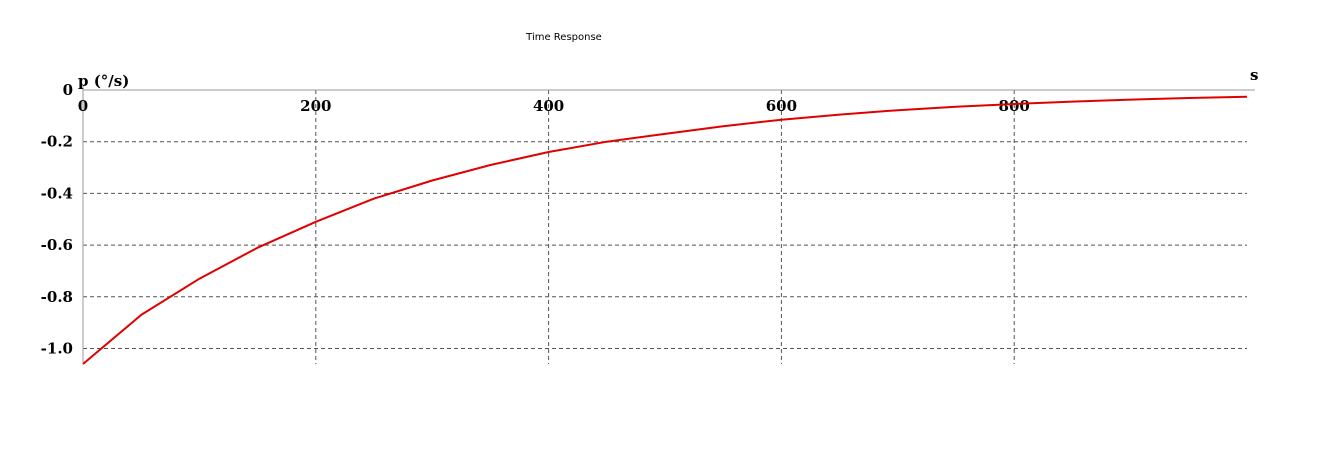 This screenshot has height=450, width=1336. Describe the element at coordinates (57, 348) in the screenshot. I see `y-tick-label: -1.0` at that location.